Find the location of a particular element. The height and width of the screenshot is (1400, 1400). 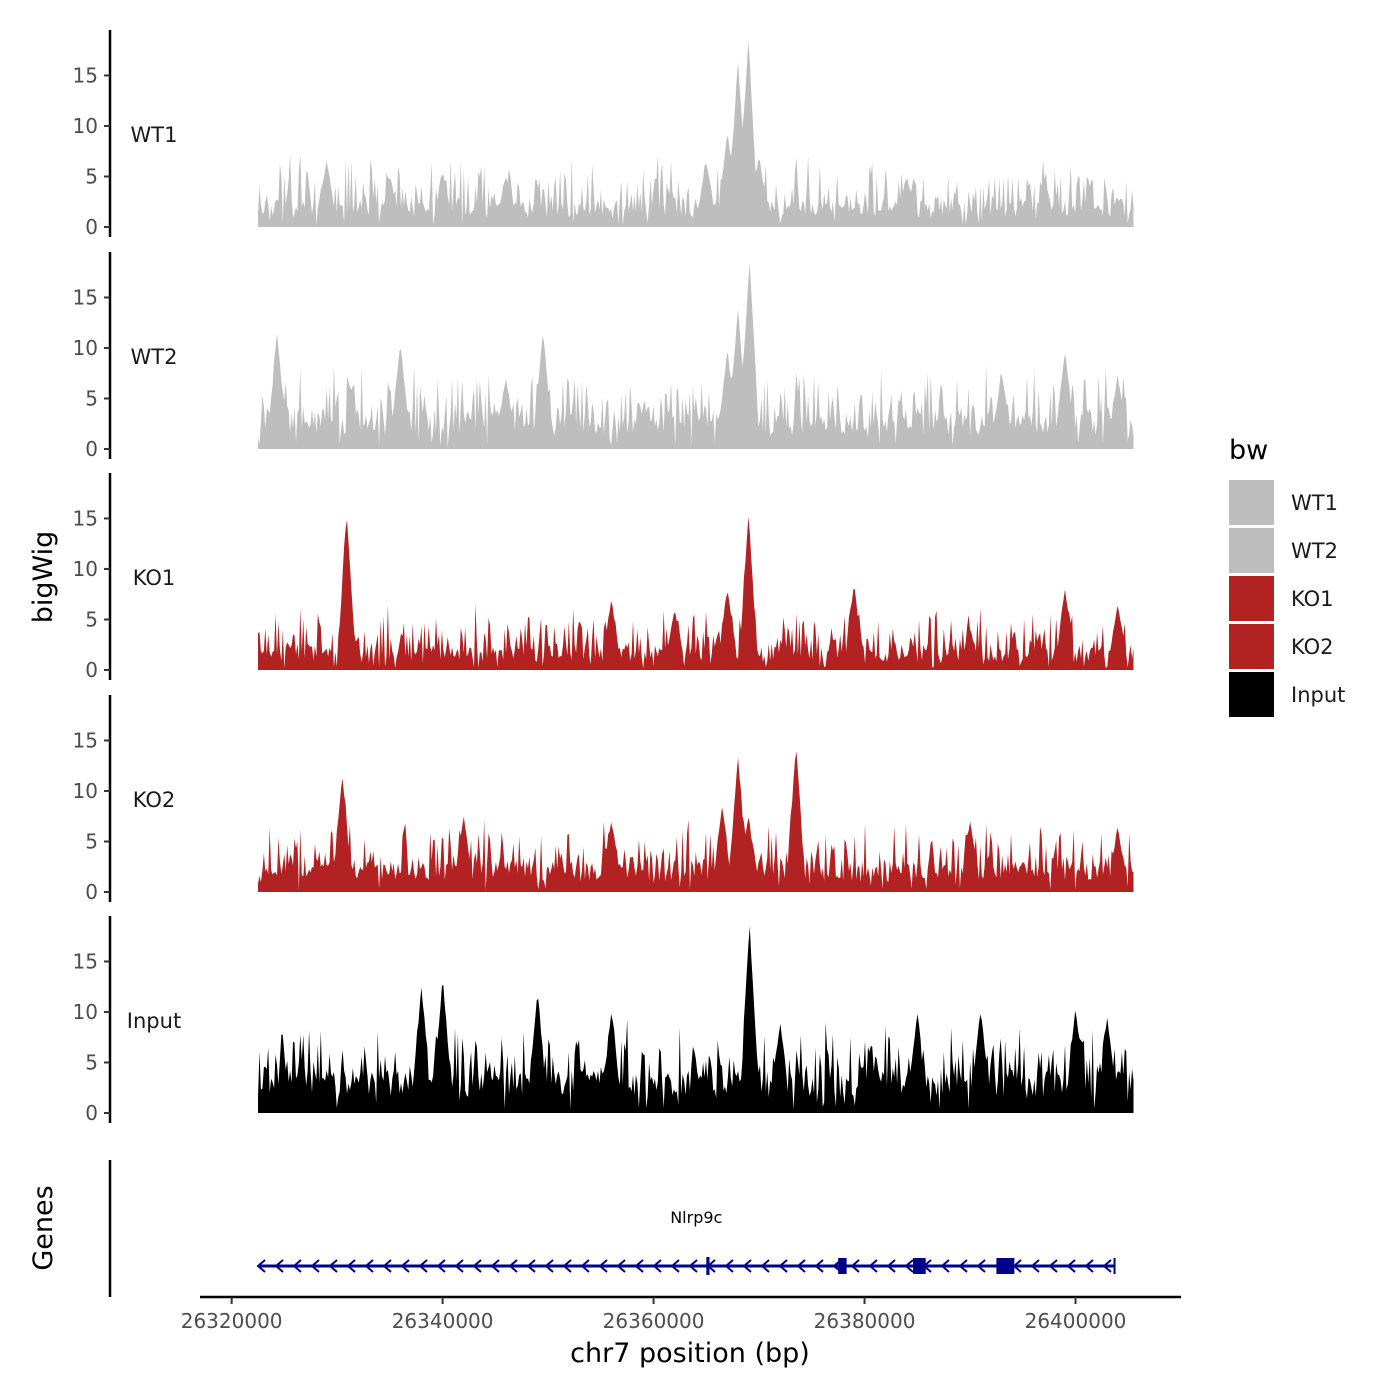

track-wt2: 0 5 10 15 WT2 is located at coordinates (603, 356).